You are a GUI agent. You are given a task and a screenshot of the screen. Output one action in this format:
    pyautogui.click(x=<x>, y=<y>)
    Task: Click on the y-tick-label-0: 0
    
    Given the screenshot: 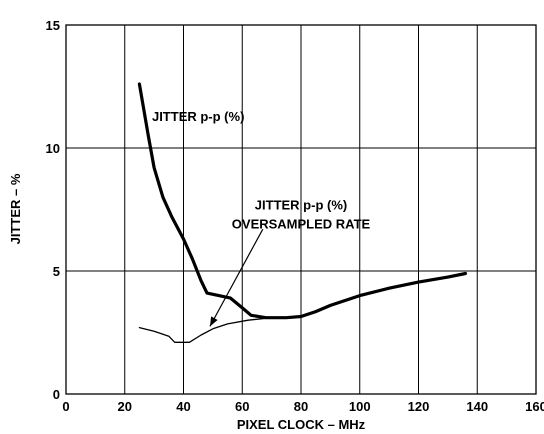 What is the action you would take?
    pyautogui.click(x=56, y=394)
    